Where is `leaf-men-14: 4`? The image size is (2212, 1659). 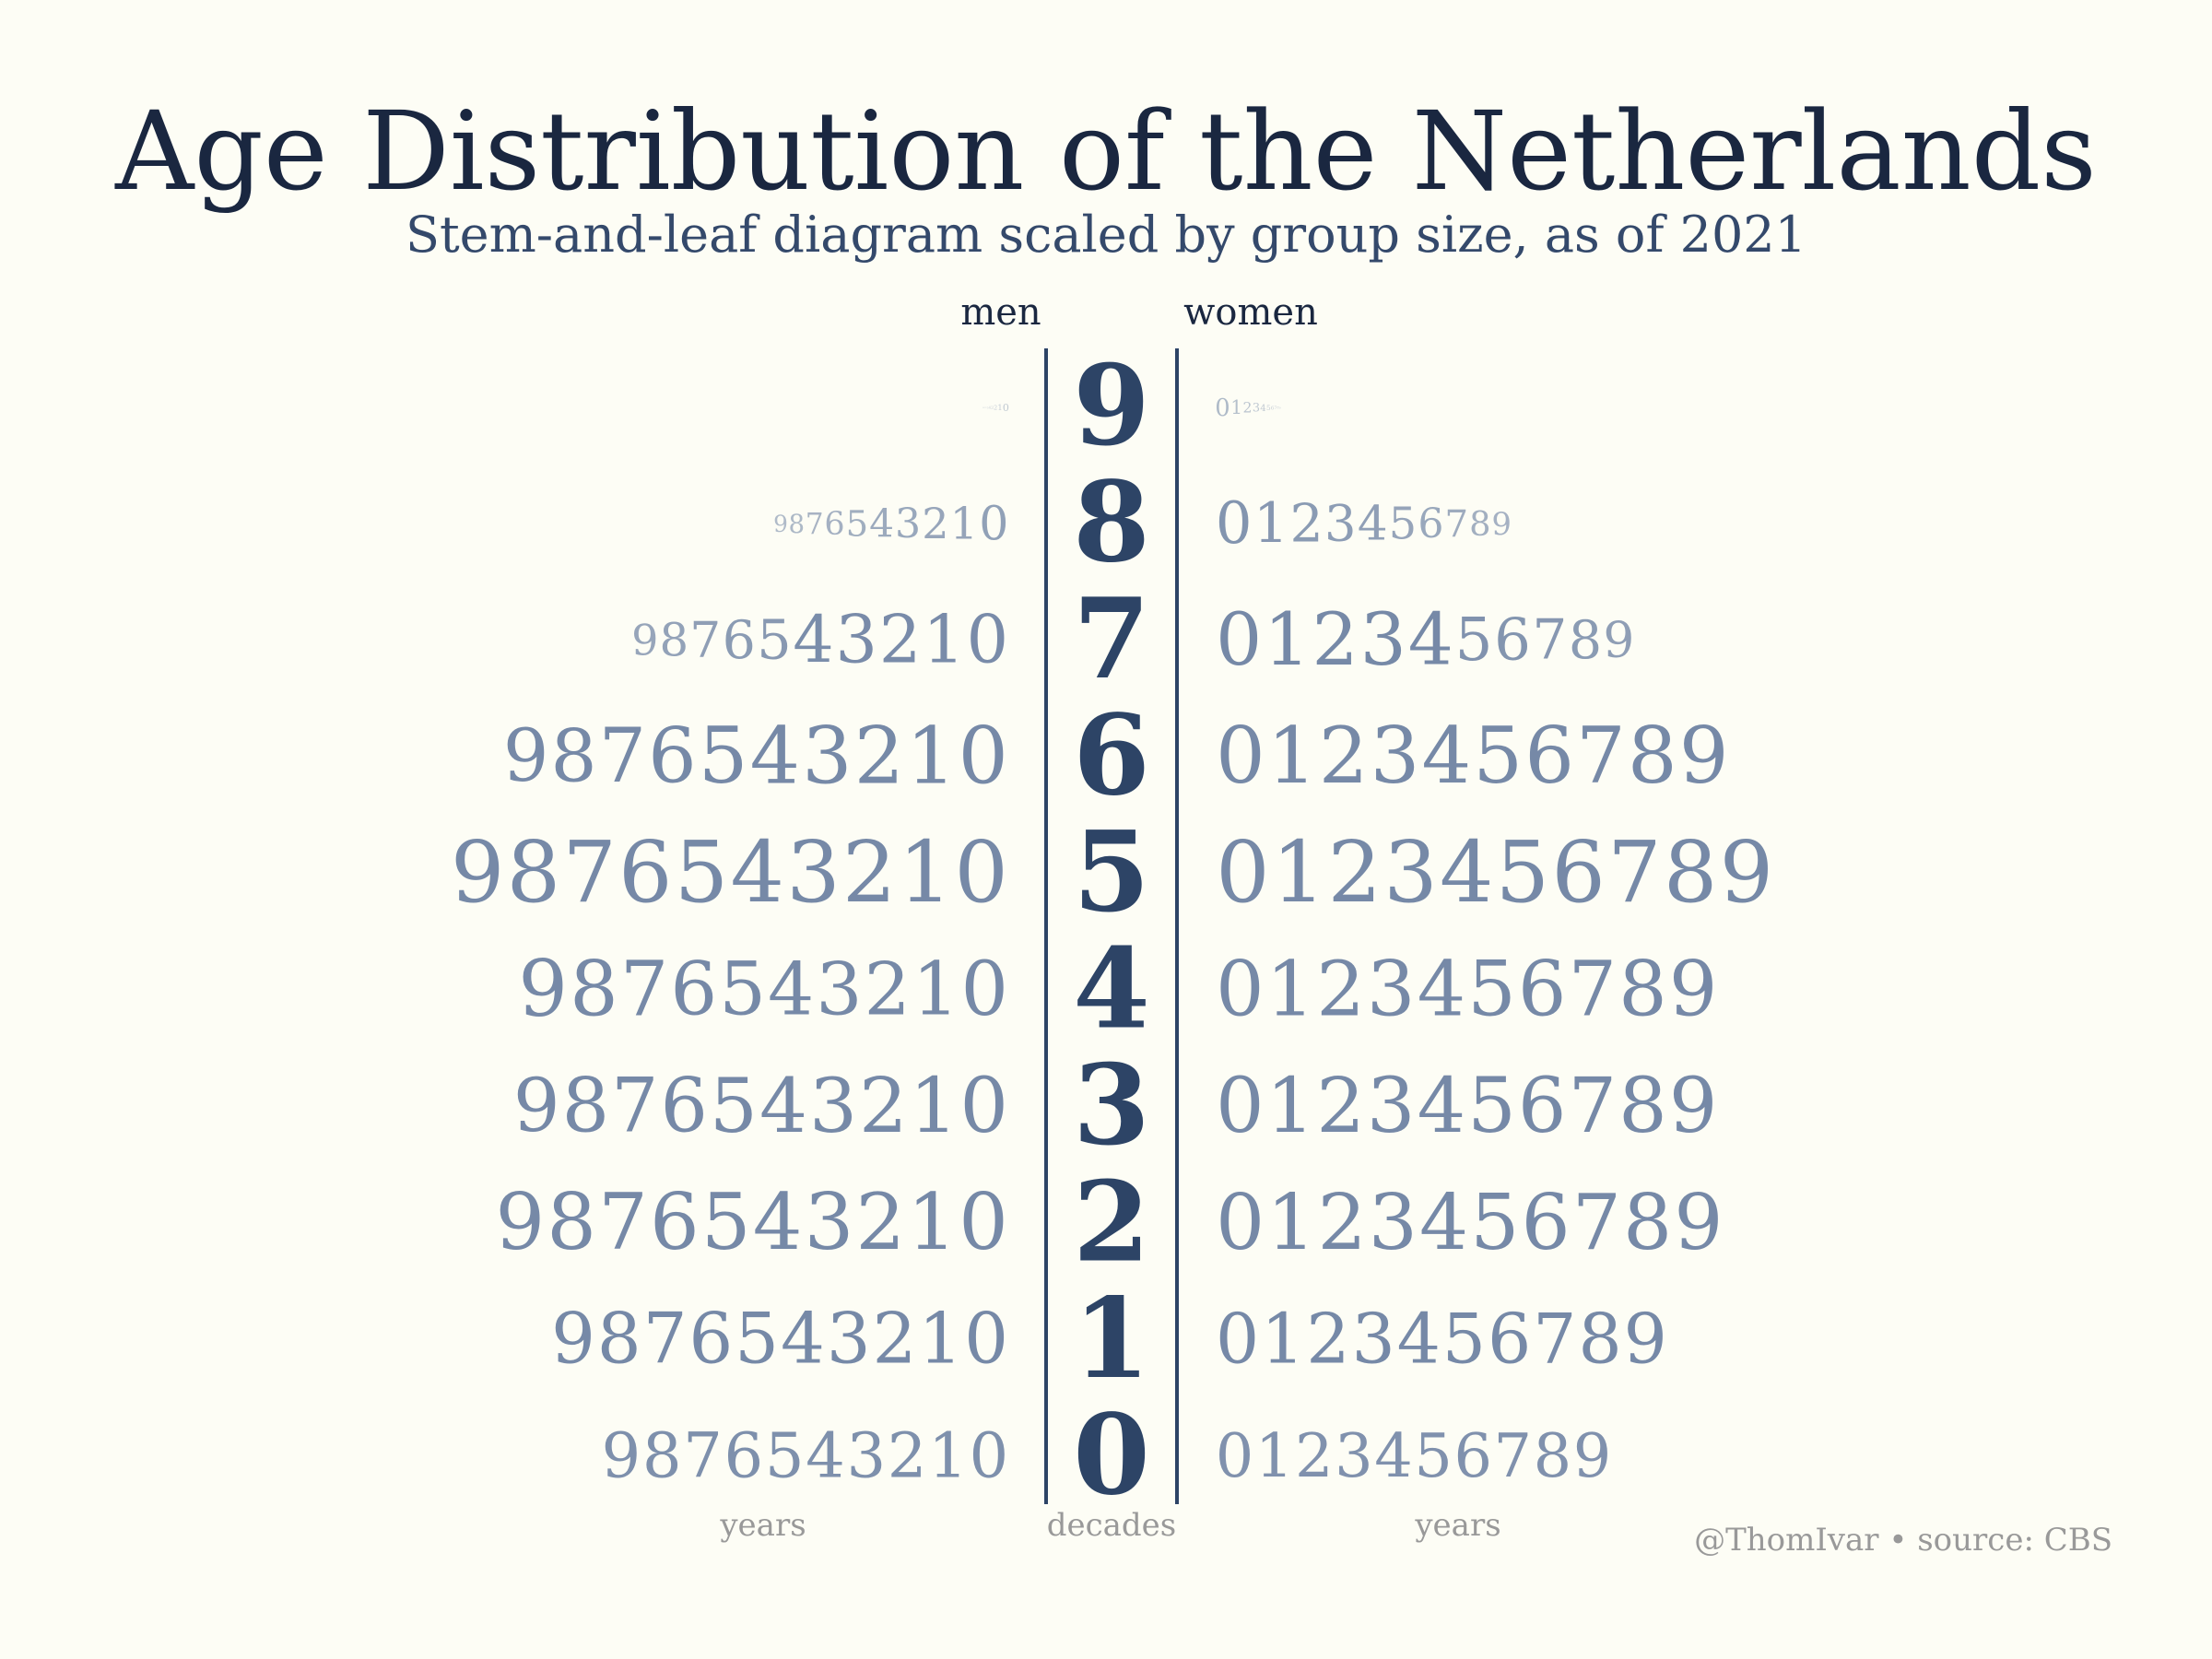 leaf-men-14: 4 is located at coordinates (803, 1339).